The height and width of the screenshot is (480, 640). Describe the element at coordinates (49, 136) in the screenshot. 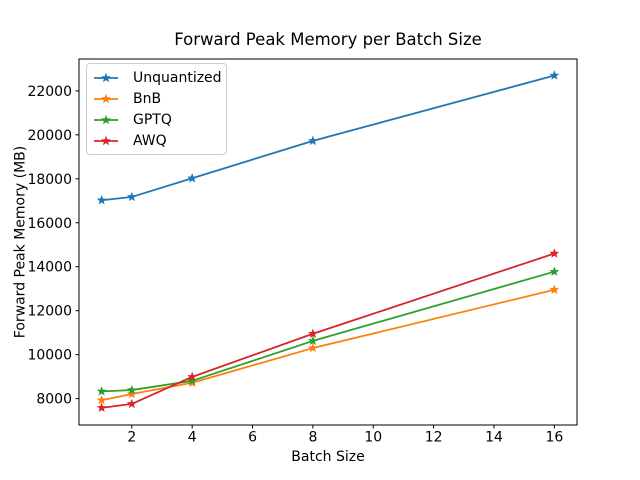

I see `y-tick-label: 20000` at that location.